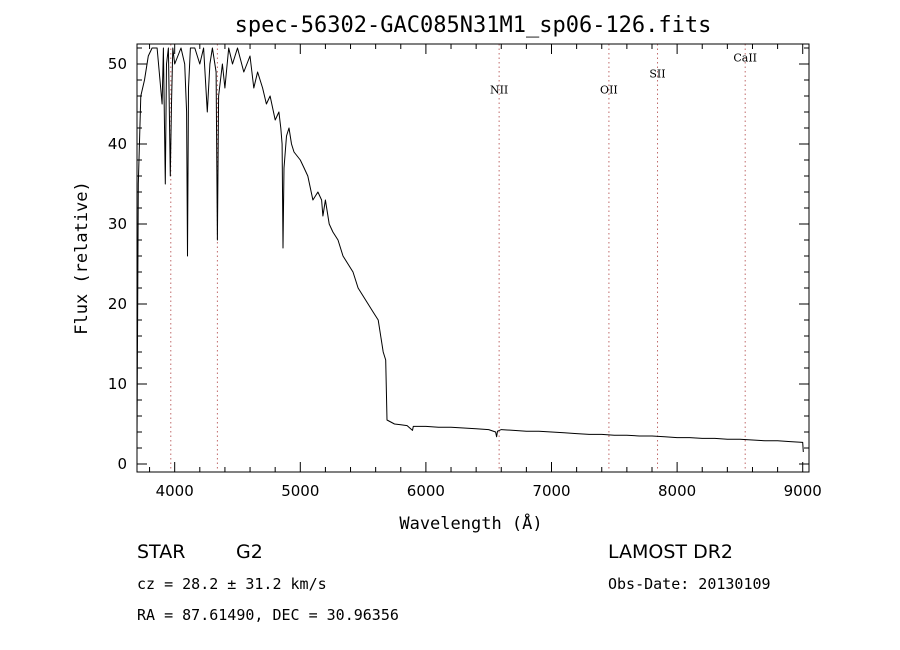 This screenshot has width=900, height=650. I want to click on x-tick-label: 4000, so click(175, 491).